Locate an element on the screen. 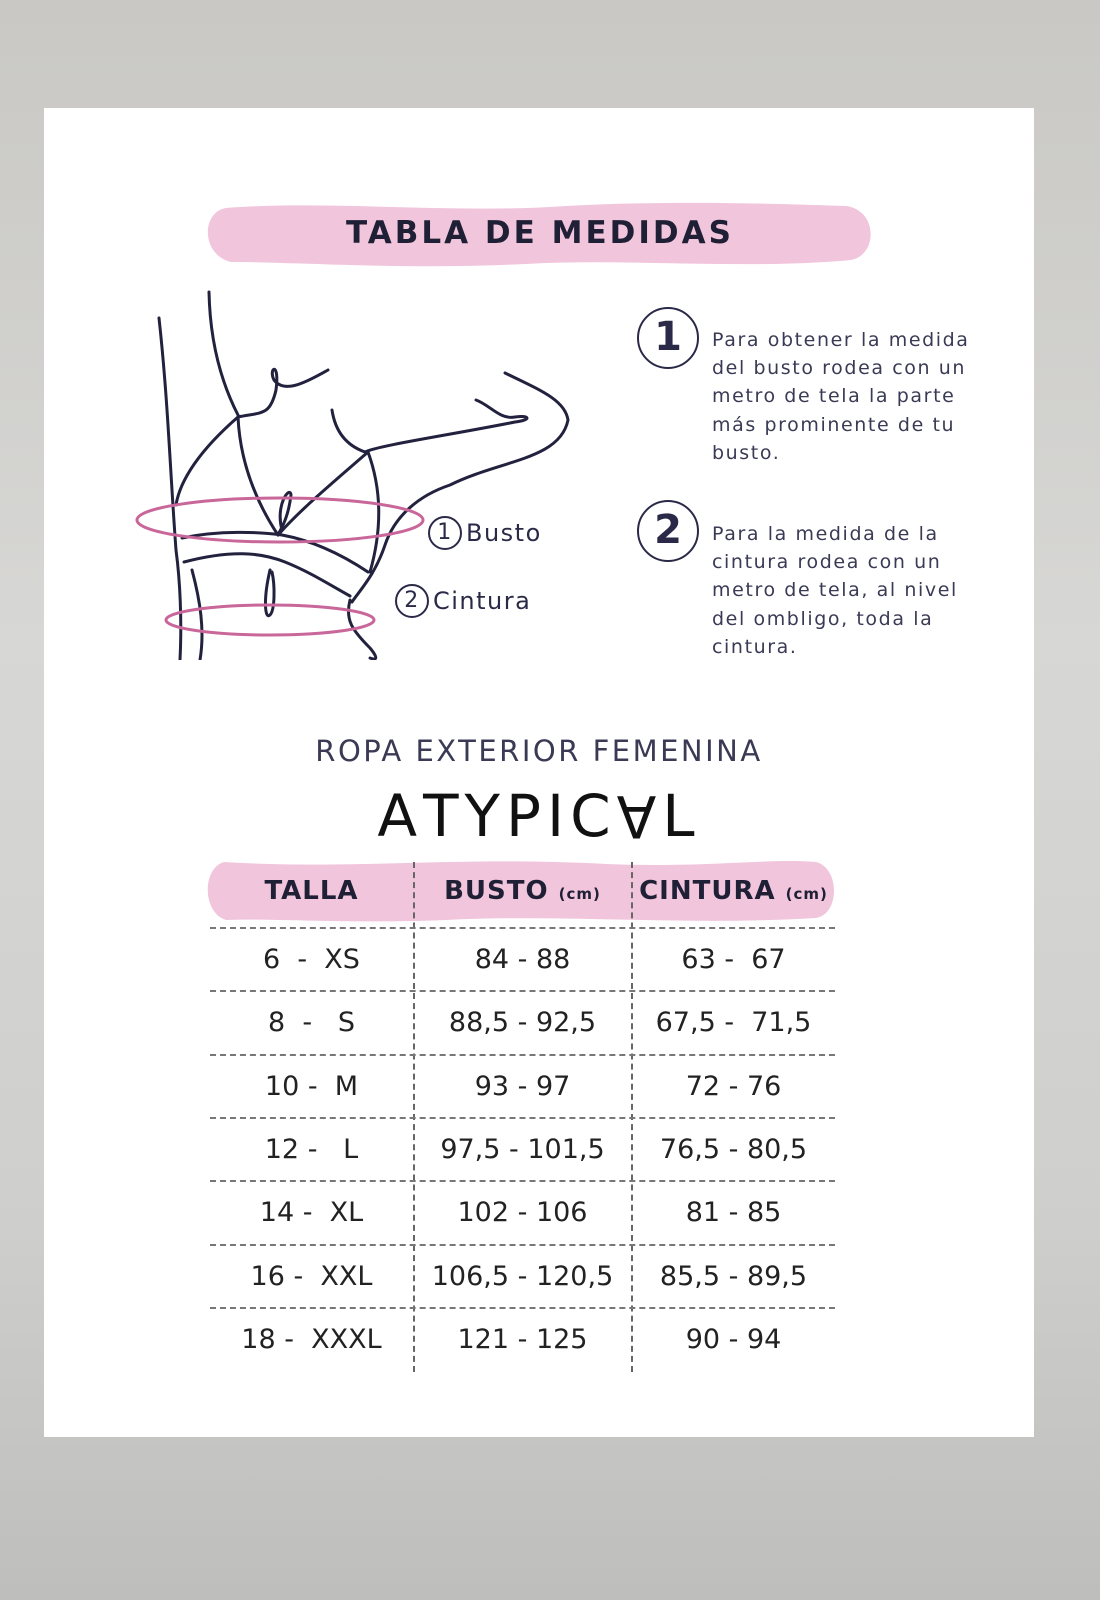  table-cell: 84 - 88 is located at coordinates (522, 959).